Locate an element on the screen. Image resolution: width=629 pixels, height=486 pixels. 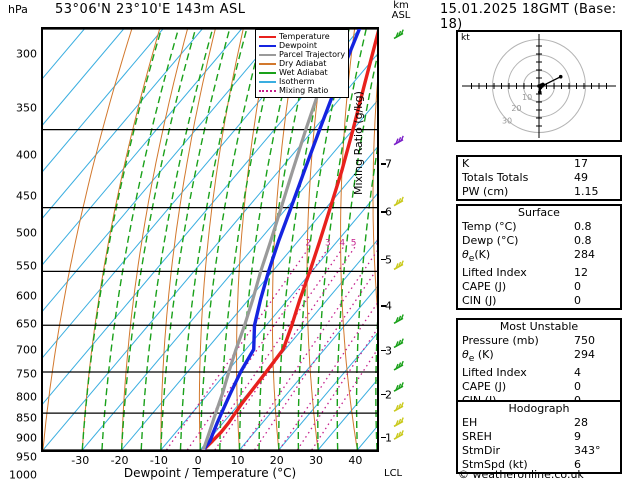
pressure-tick-label: 1000 is located at coordinates (23, 475).